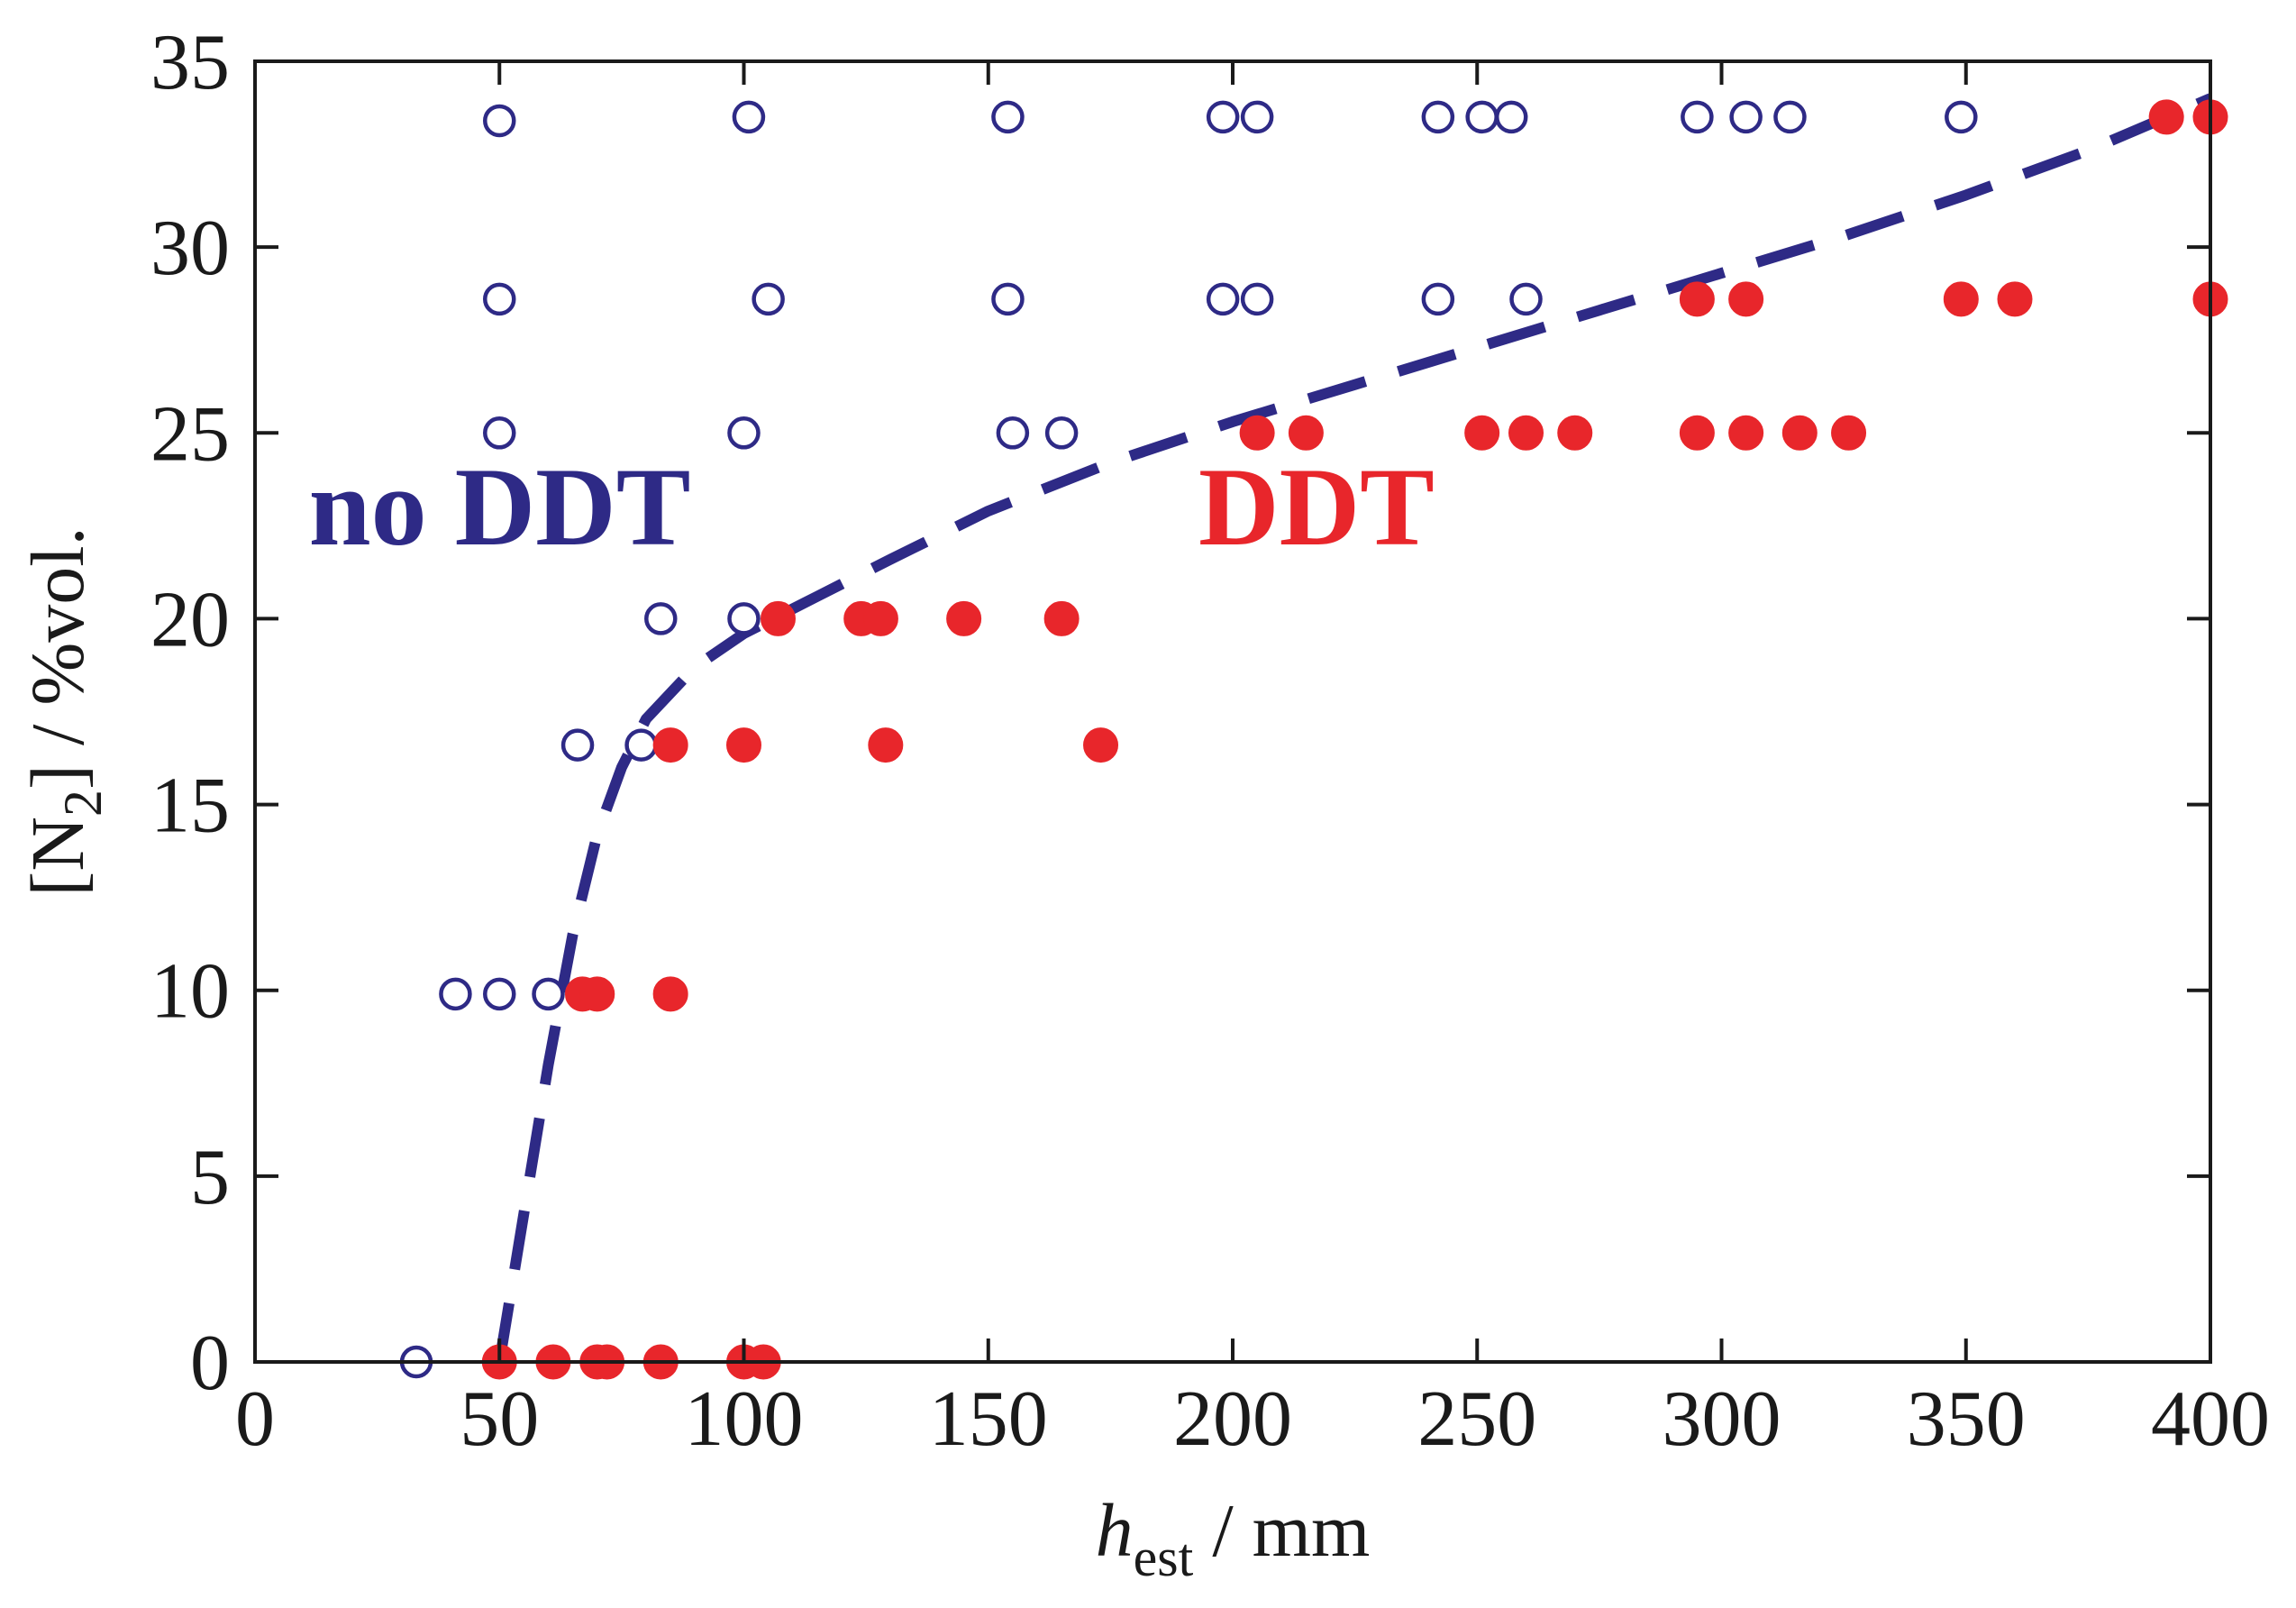  I want to click on x-tick-label: 100, so click(744, 1419).